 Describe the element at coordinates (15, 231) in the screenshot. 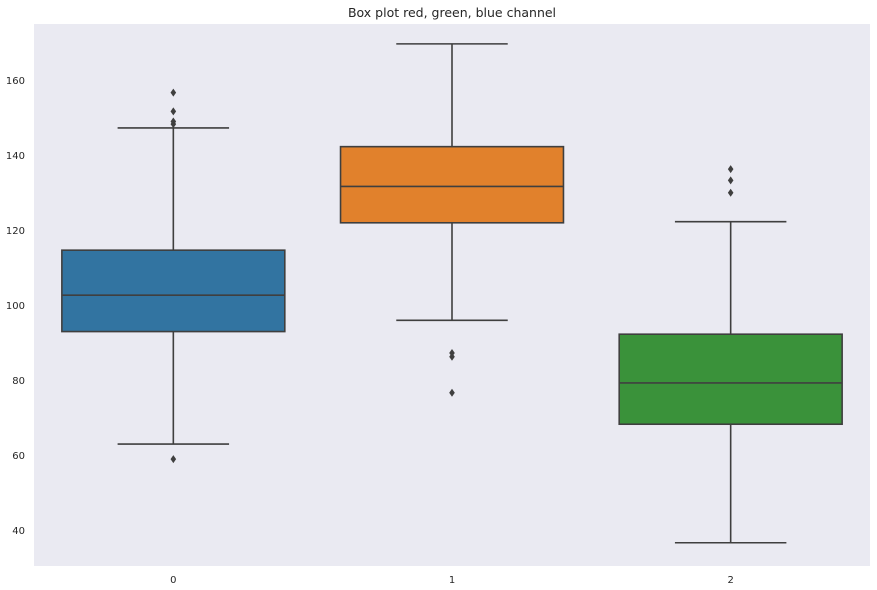

I see `y-tick-label: 120` at that location.